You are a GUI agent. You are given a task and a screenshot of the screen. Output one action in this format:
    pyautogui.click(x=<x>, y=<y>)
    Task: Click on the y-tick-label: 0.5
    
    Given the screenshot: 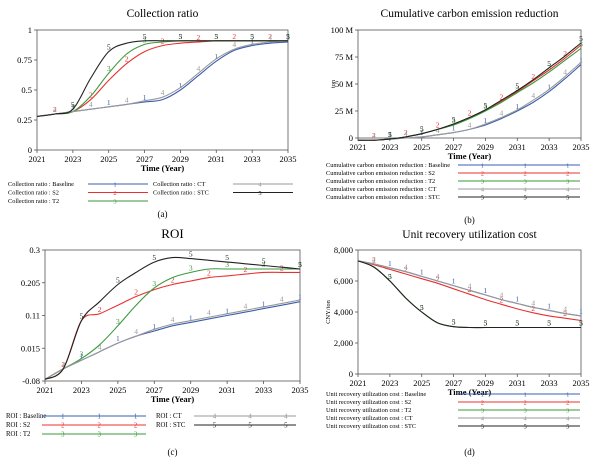 What is the action you would take?
    pyautogui.click(x=26, y=90)
    